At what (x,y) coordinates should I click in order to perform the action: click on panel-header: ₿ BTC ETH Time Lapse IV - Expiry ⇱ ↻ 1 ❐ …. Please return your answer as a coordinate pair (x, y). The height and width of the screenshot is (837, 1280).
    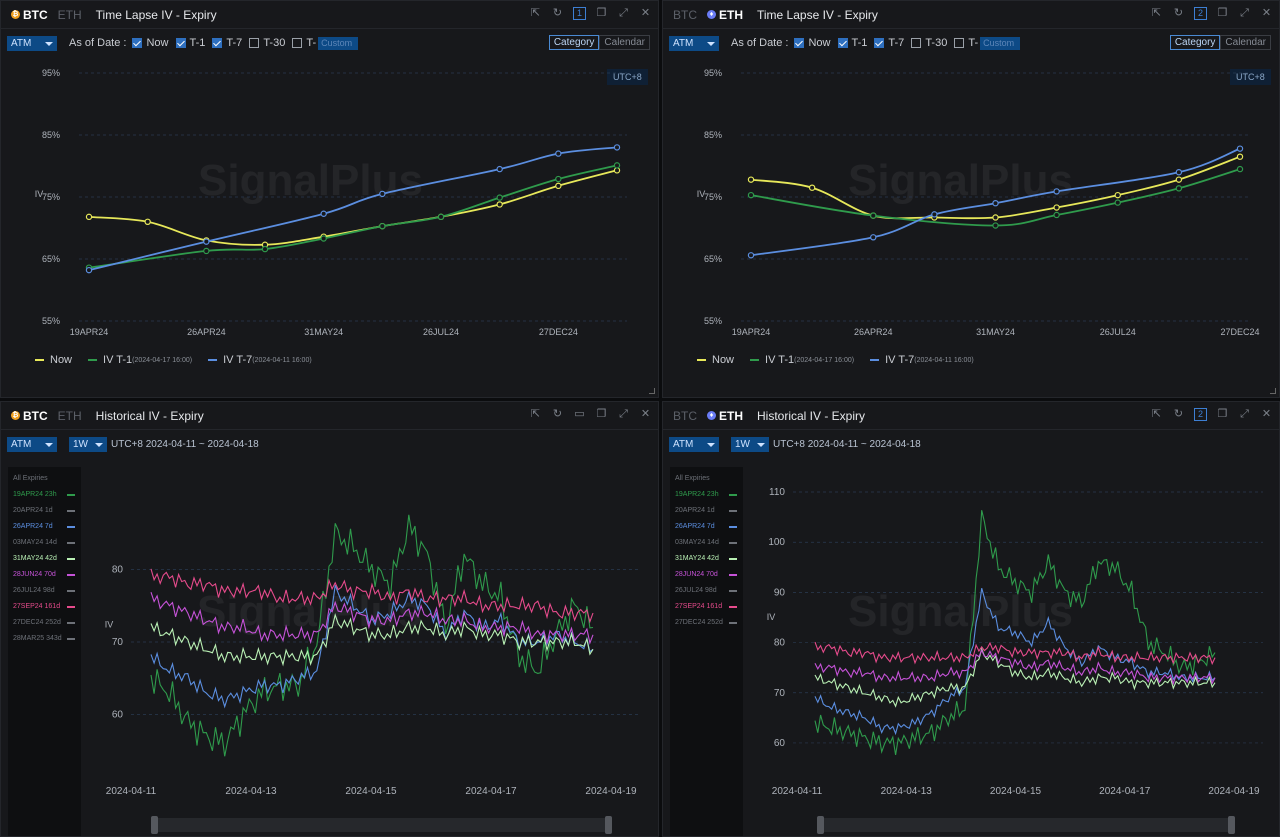
    Looking at the image, I should click on (329, 15).